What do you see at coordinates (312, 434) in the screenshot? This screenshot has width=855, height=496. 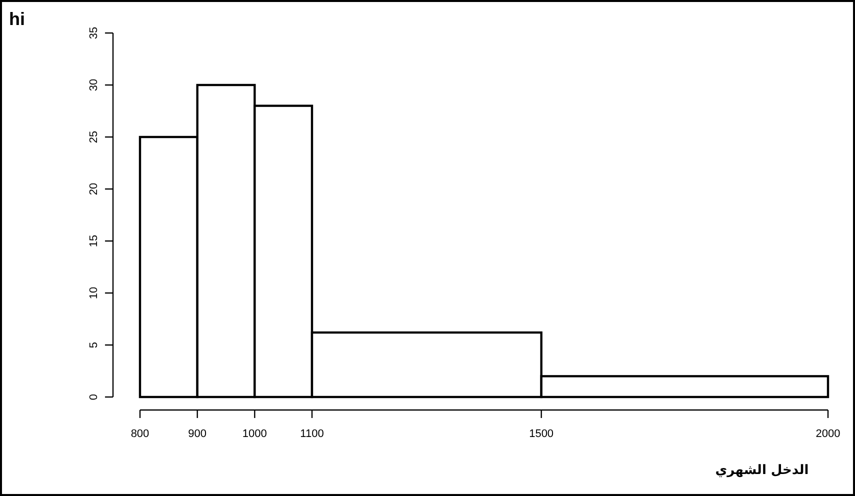 I see `x-tick-label: 1100` at bounding box center [312, 434].